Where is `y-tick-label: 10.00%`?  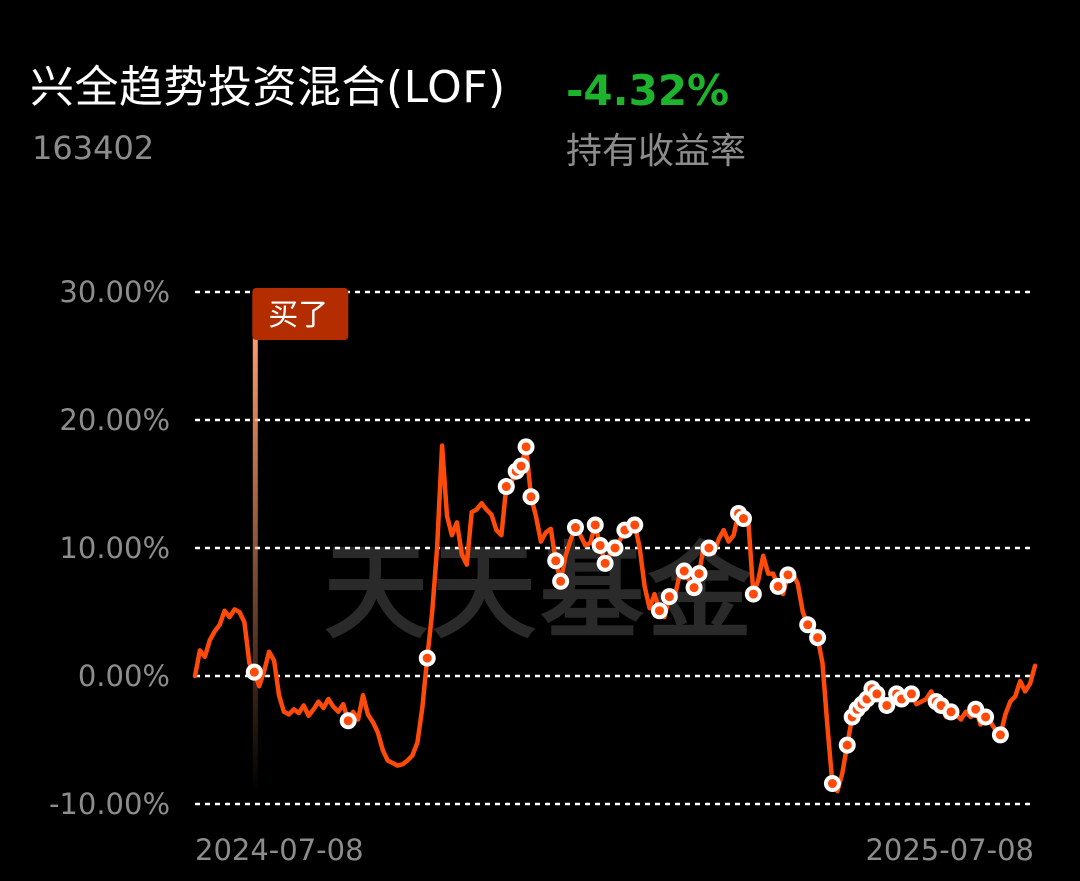
y-tick-label: 10.00% is located at coordinates (114, 548).